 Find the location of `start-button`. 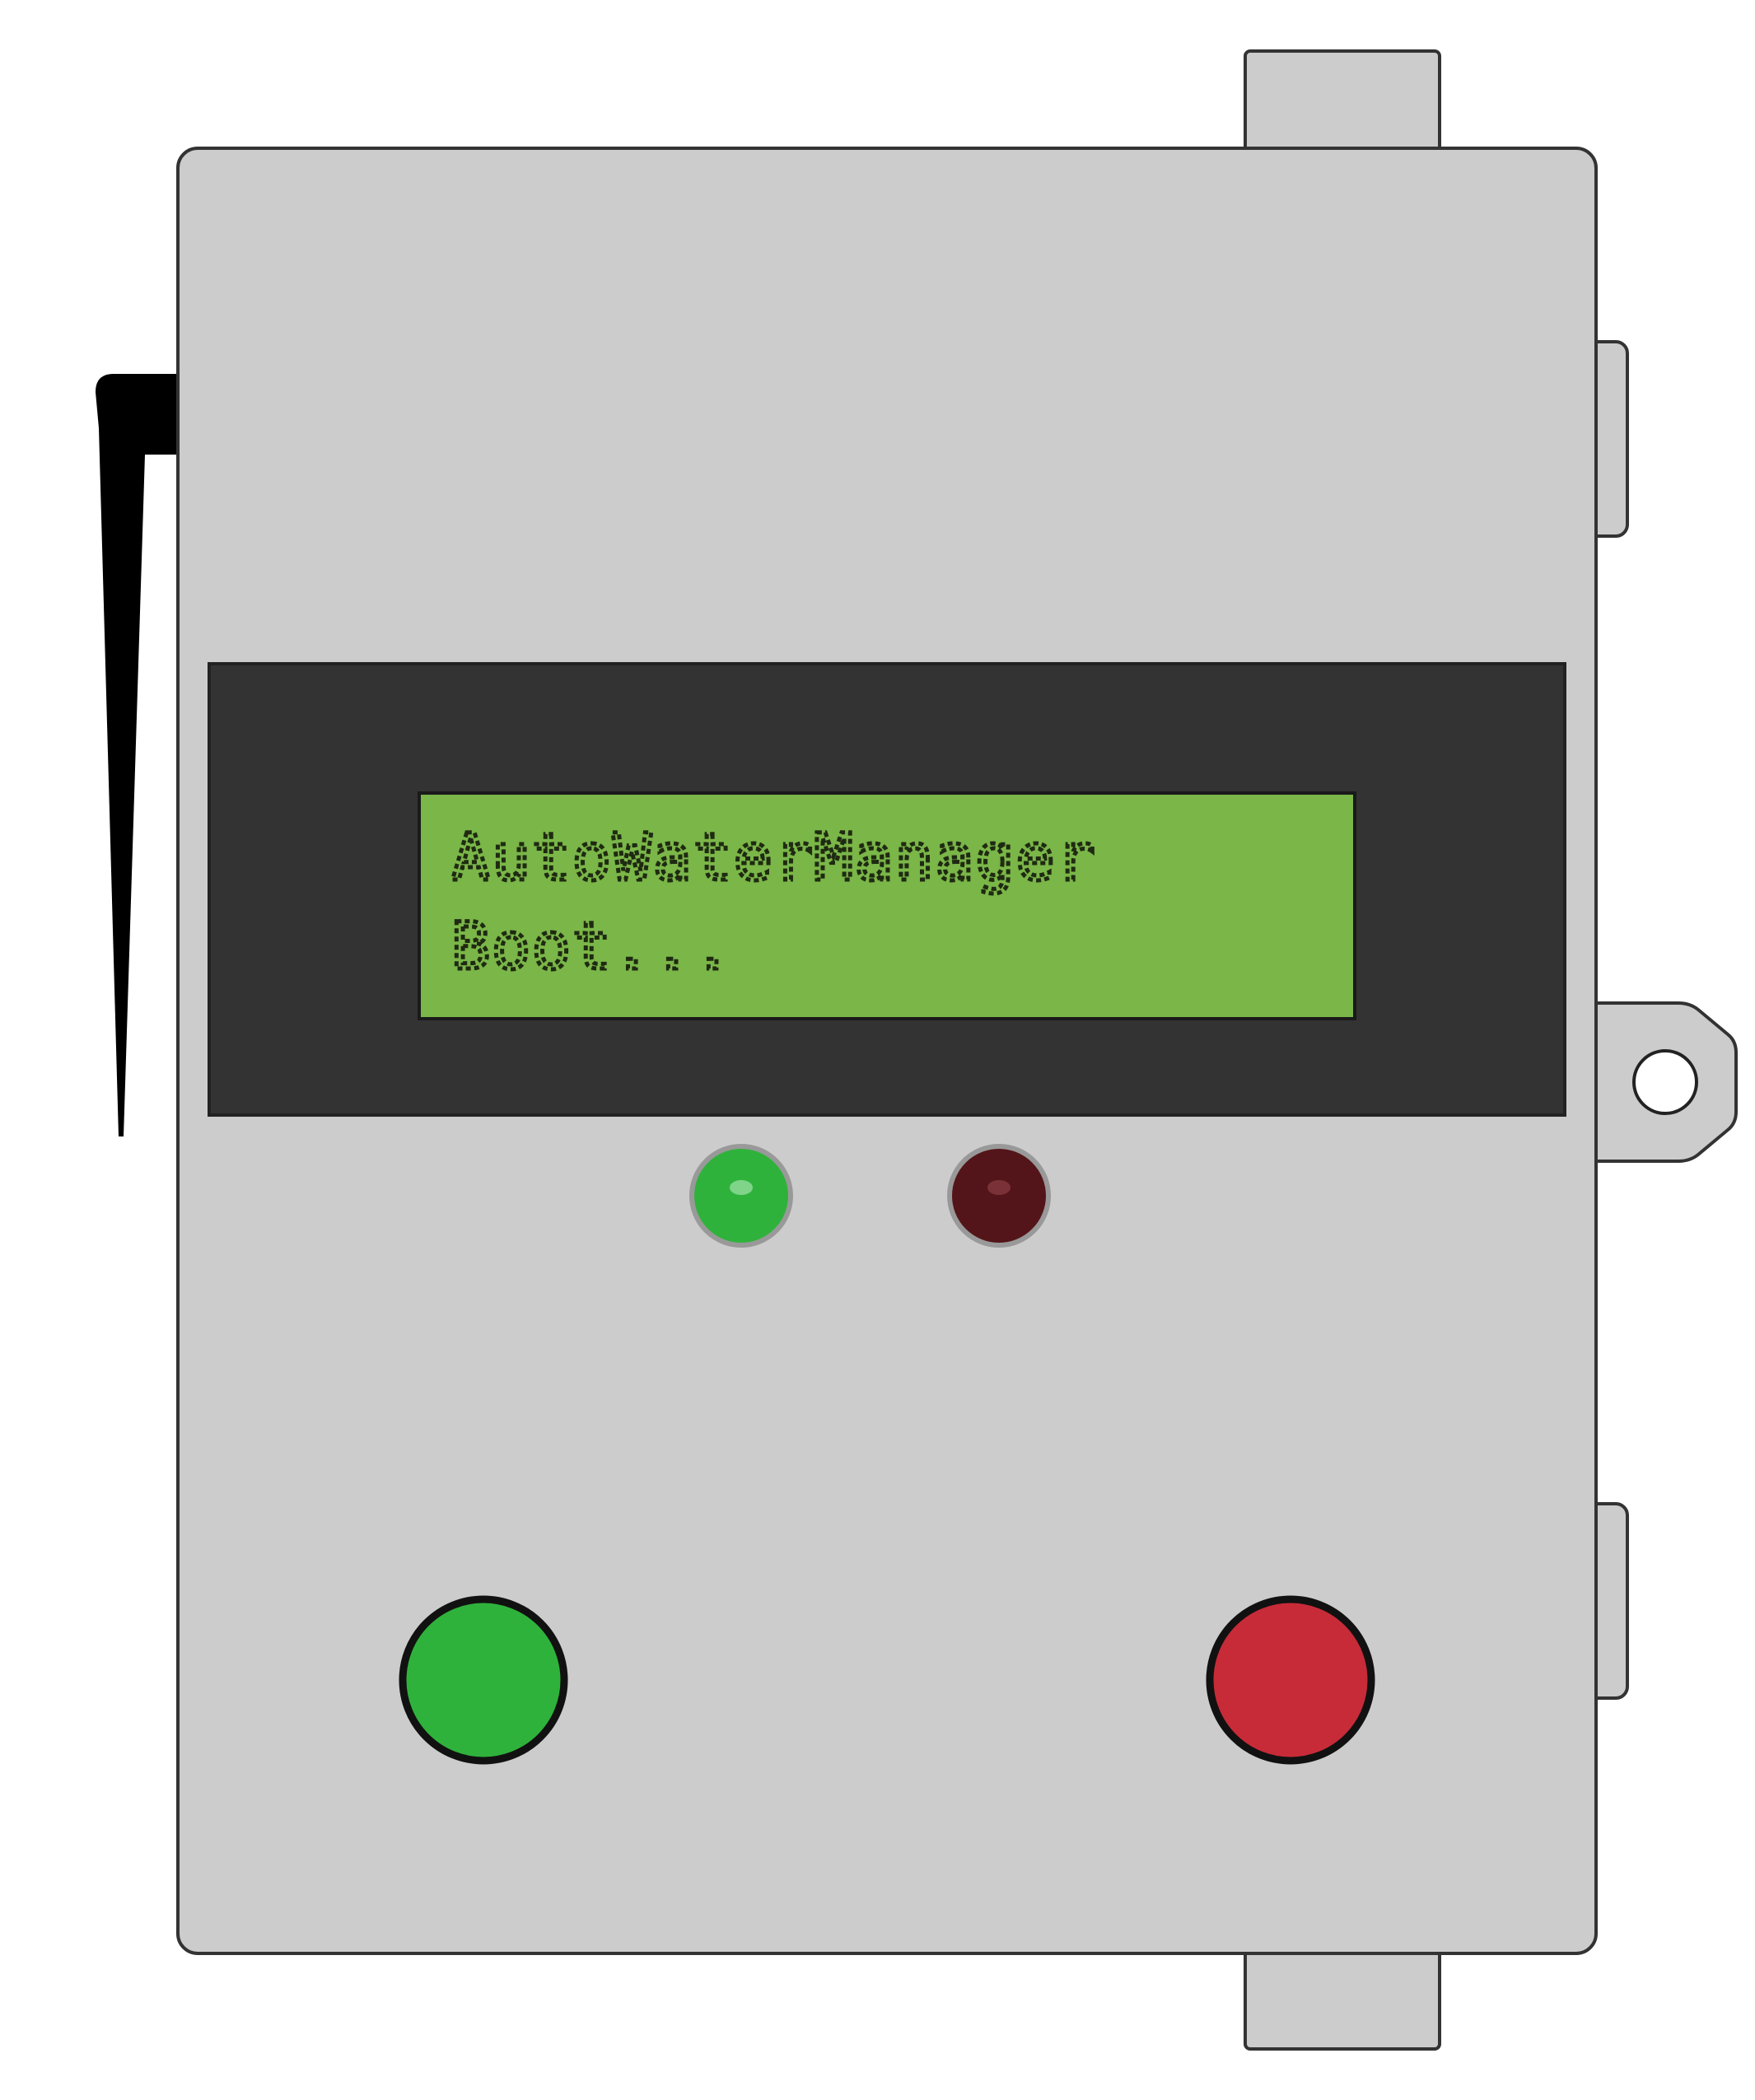

start-button is located at coordinates (483, 1680).